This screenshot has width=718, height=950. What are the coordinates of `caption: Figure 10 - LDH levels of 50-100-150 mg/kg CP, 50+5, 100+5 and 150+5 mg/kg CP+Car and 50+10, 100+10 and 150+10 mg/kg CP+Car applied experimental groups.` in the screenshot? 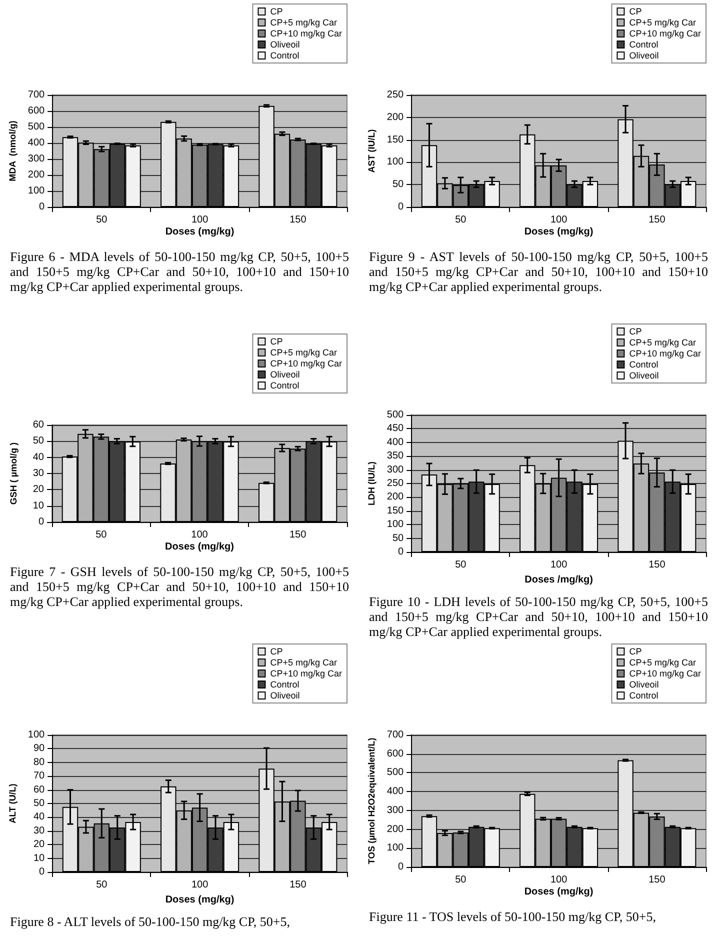 It's located at (538, 616).